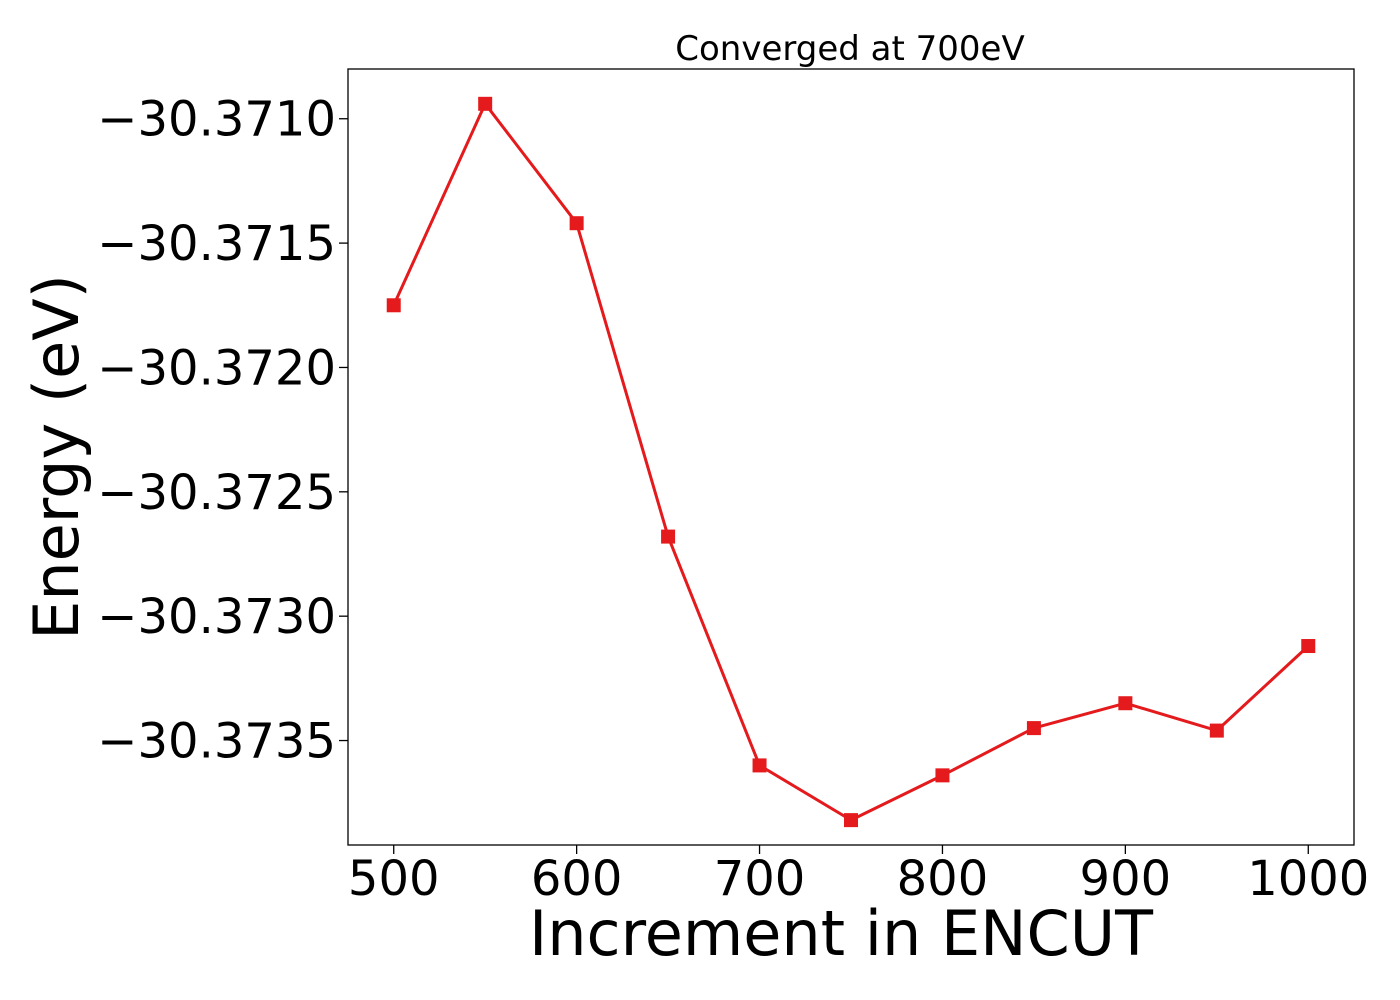 This screenshot has width=1400, height=1000. I want to click on y-tick-label: −30.3710, so click(216, 120).